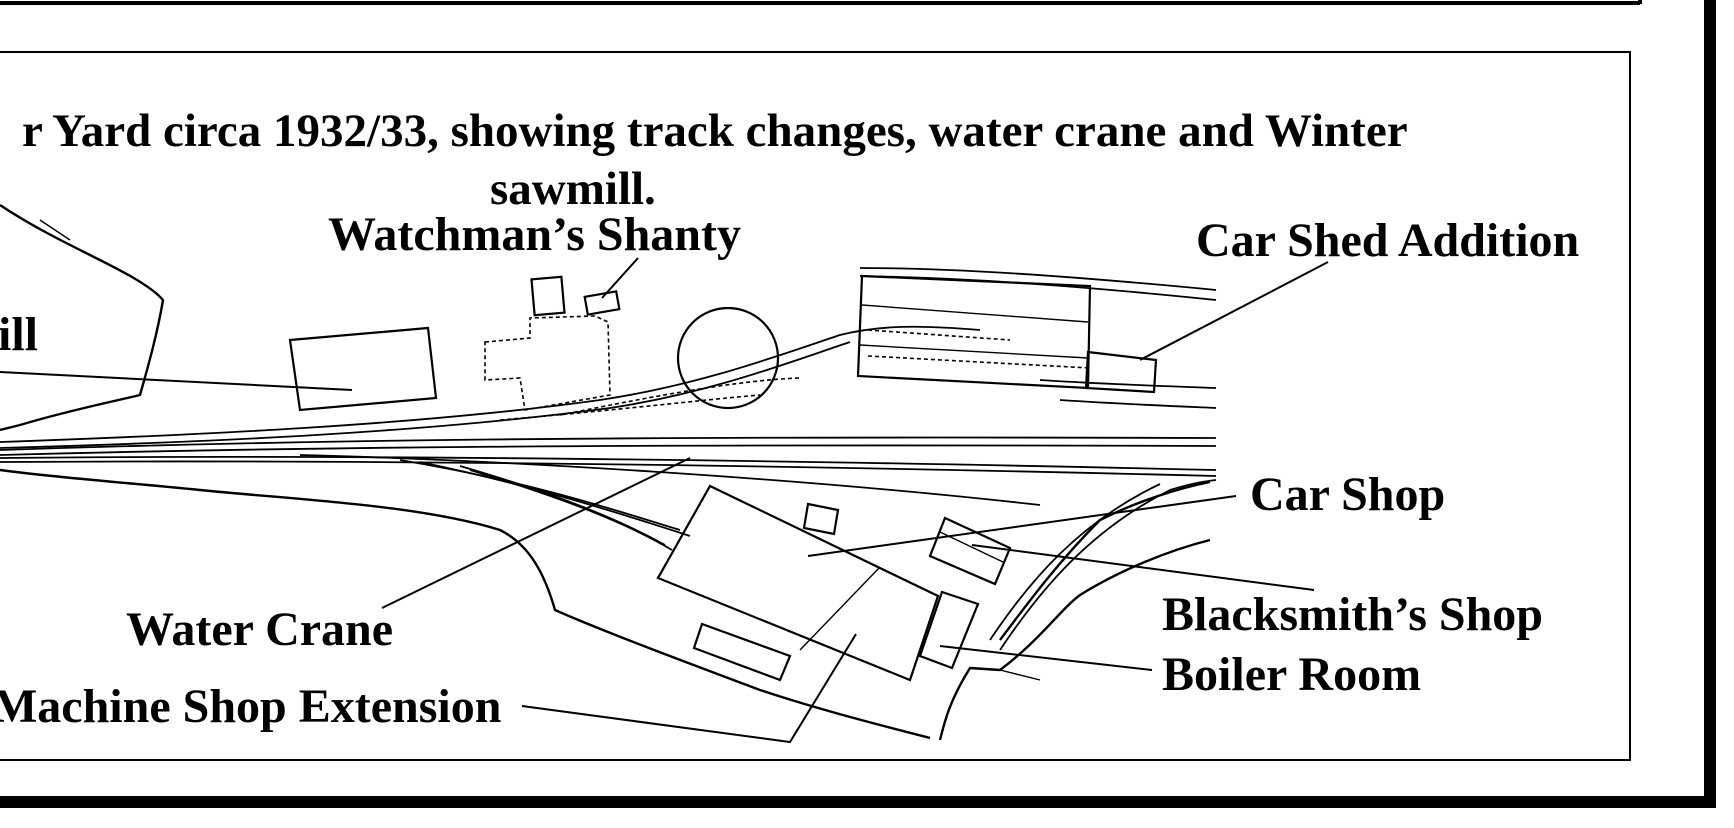  What do you see at coordinates (259, 629) in the screenshot?
I see `label-water-crane: Water Crane` at bounding box center [259, 629].